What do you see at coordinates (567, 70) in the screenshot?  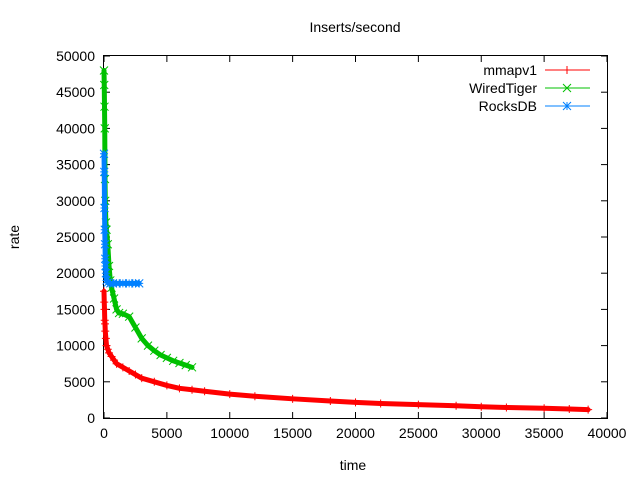 I see `legend-marker-mmapv1` at bounding box center [567, 70].